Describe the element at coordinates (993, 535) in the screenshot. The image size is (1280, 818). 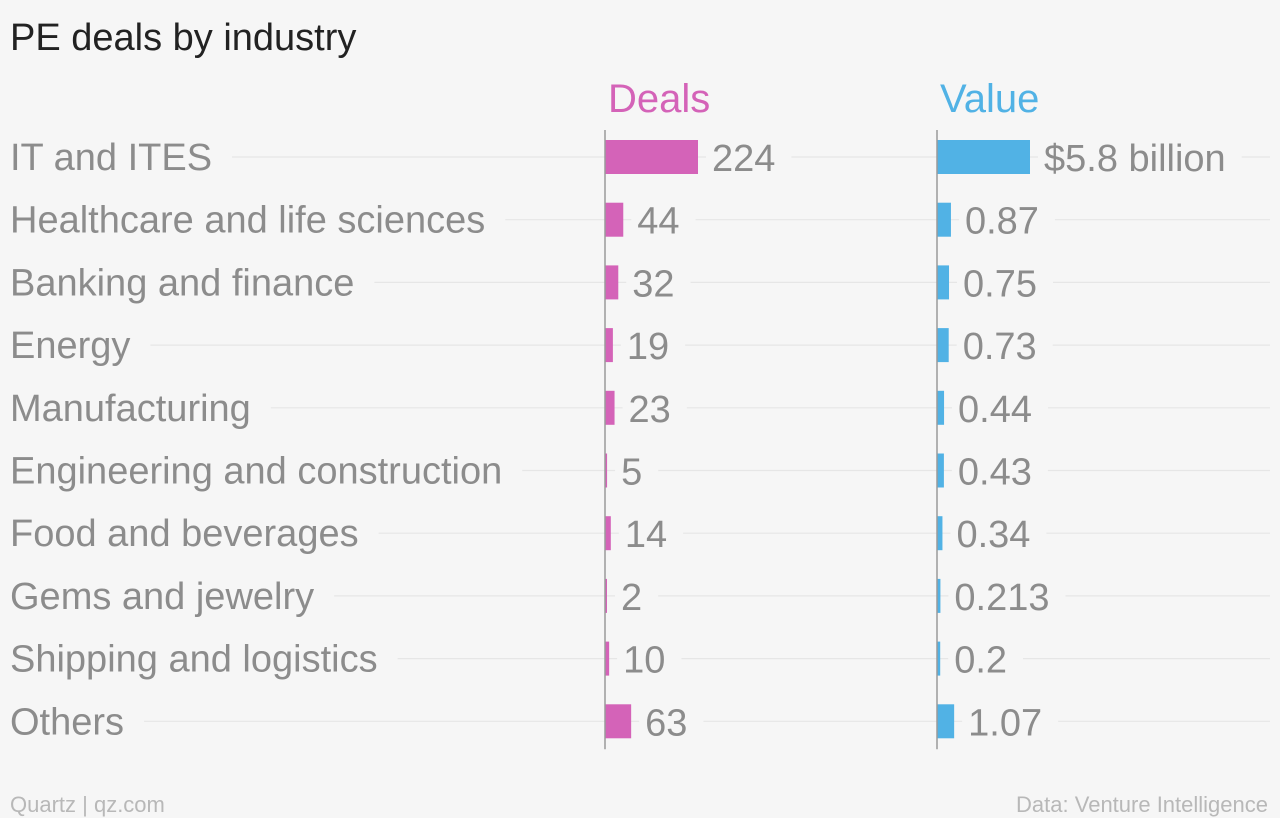
I see `value-label-value-food-and-beverages: 0.34` at that location.